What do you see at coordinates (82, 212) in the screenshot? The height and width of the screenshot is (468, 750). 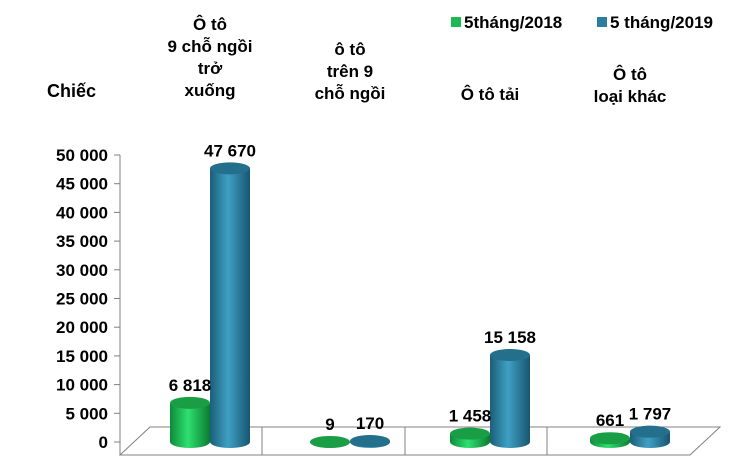 I see `y-tick-label: 40 000` at bounding box center [82, 212].